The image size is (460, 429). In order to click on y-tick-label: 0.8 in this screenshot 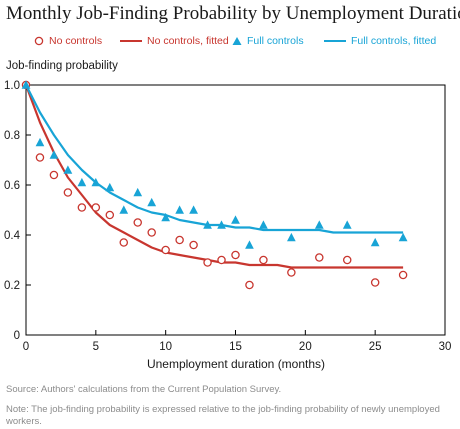, I will do `click(12, 136)`.